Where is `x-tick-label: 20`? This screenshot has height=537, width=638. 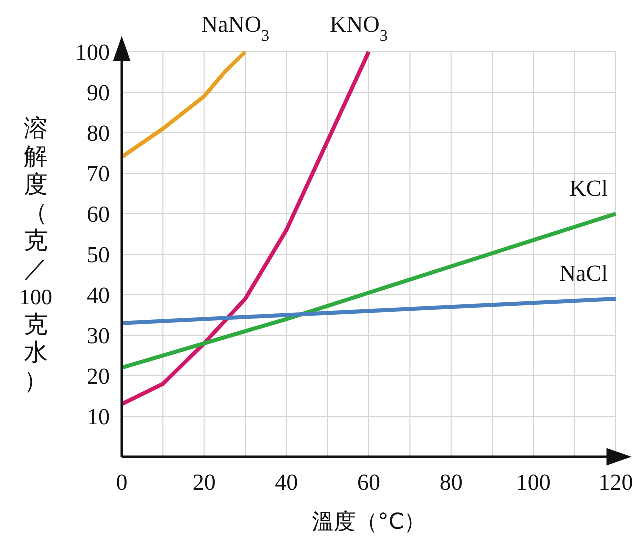 x-tick-label: 20 is located at coordinates (204, 482).